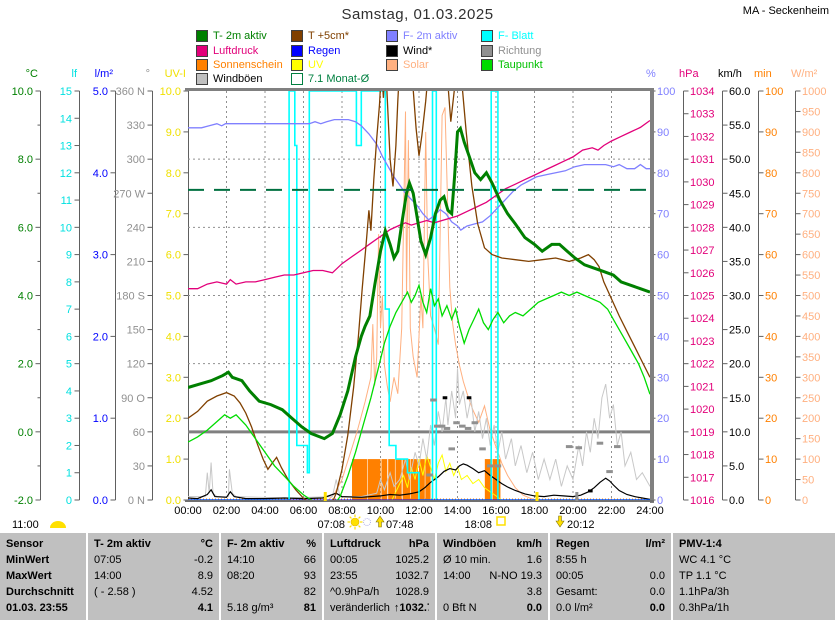  I want to click on axis-tick-label: 1034, so click(702, 92).